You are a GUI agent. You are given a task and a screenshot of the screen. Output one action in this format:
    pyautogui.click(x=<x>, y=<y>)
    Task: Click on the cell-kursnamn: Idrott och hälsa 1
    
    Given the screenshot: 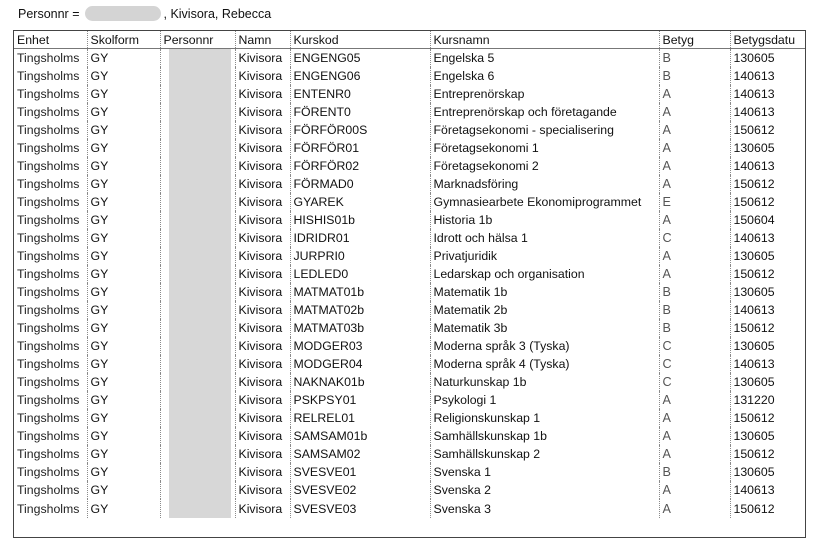 What is the action you would take?
    pyautogui.click(x=544, y=238)
    